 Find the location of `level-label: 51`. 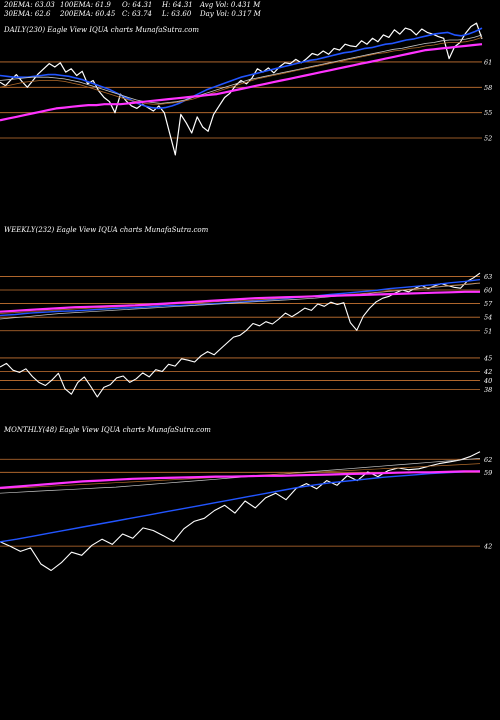

level-label: 51 is located at coordinates (488, 331).